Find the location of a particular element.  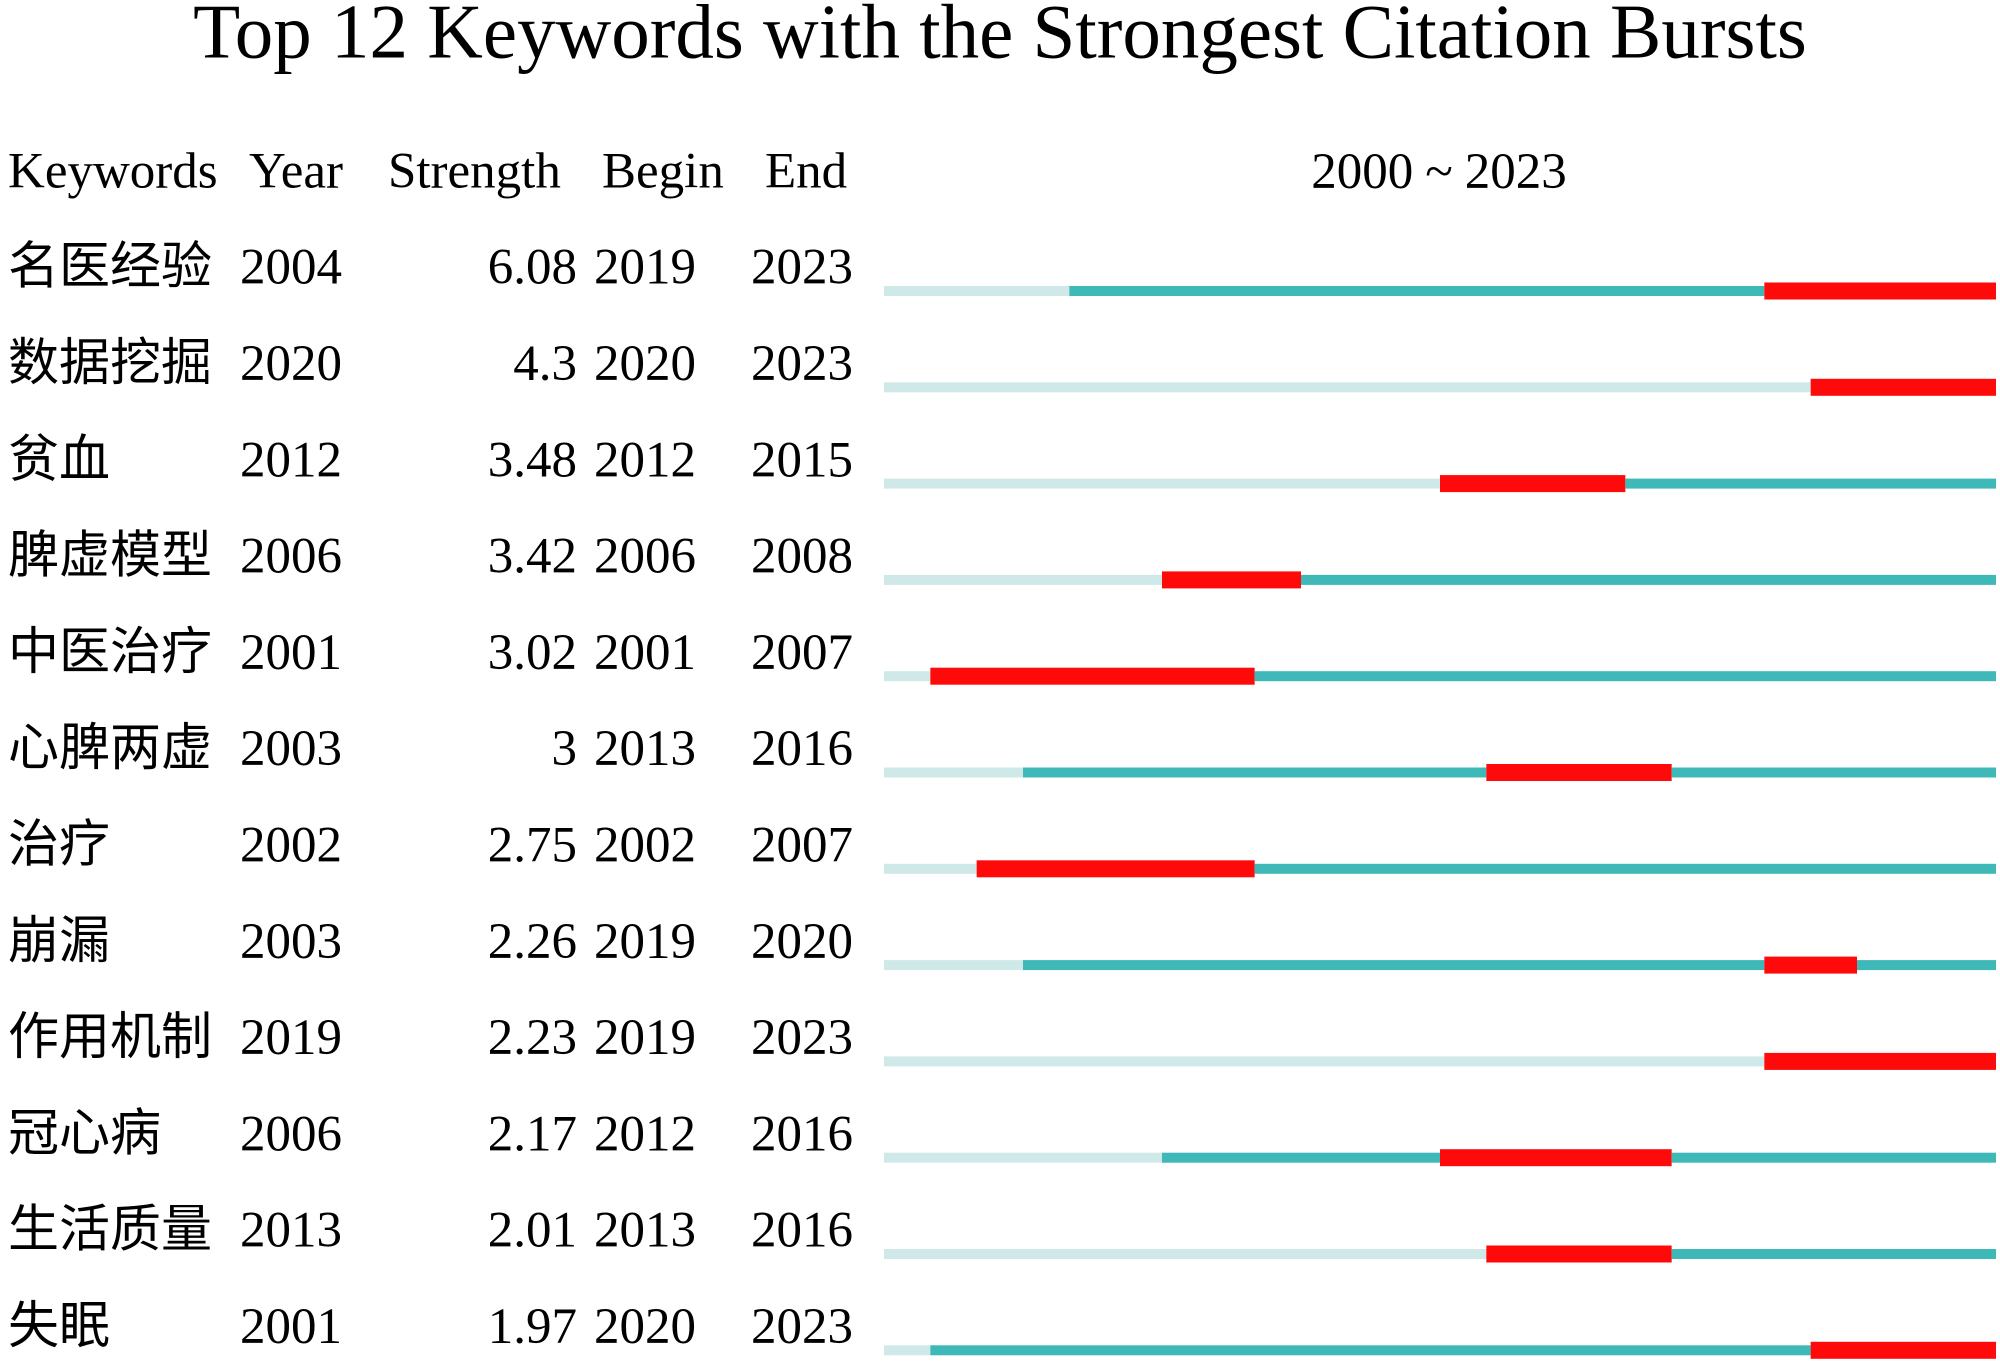

year: 2013 is located at coordinates (291, 1231).